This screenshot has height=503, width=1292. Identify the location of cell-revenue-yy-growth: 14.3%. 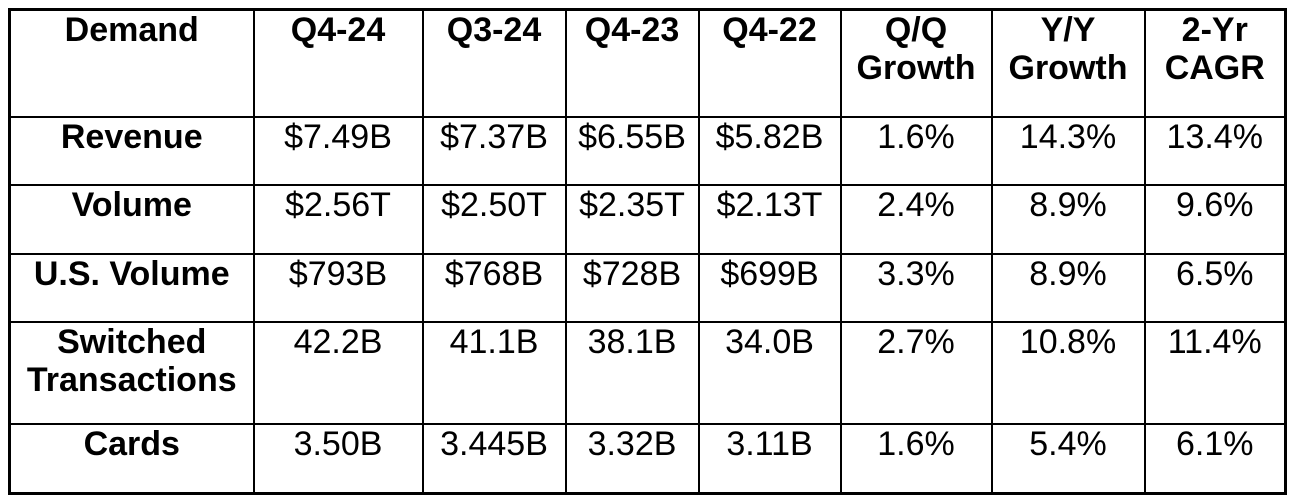
(1068, 150).